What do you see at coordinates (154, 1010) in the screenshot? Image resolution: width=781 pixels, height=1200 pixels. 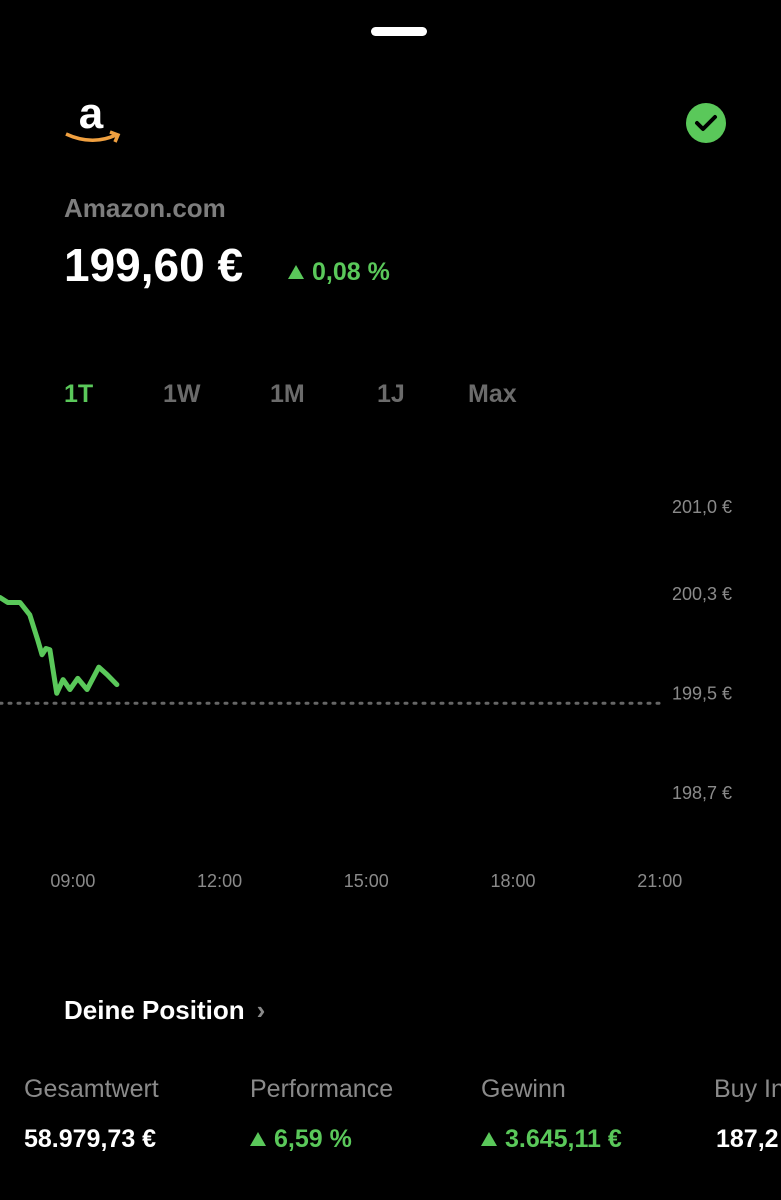 I see `position-title: Deine Position` at bounding box center [154, 1010].